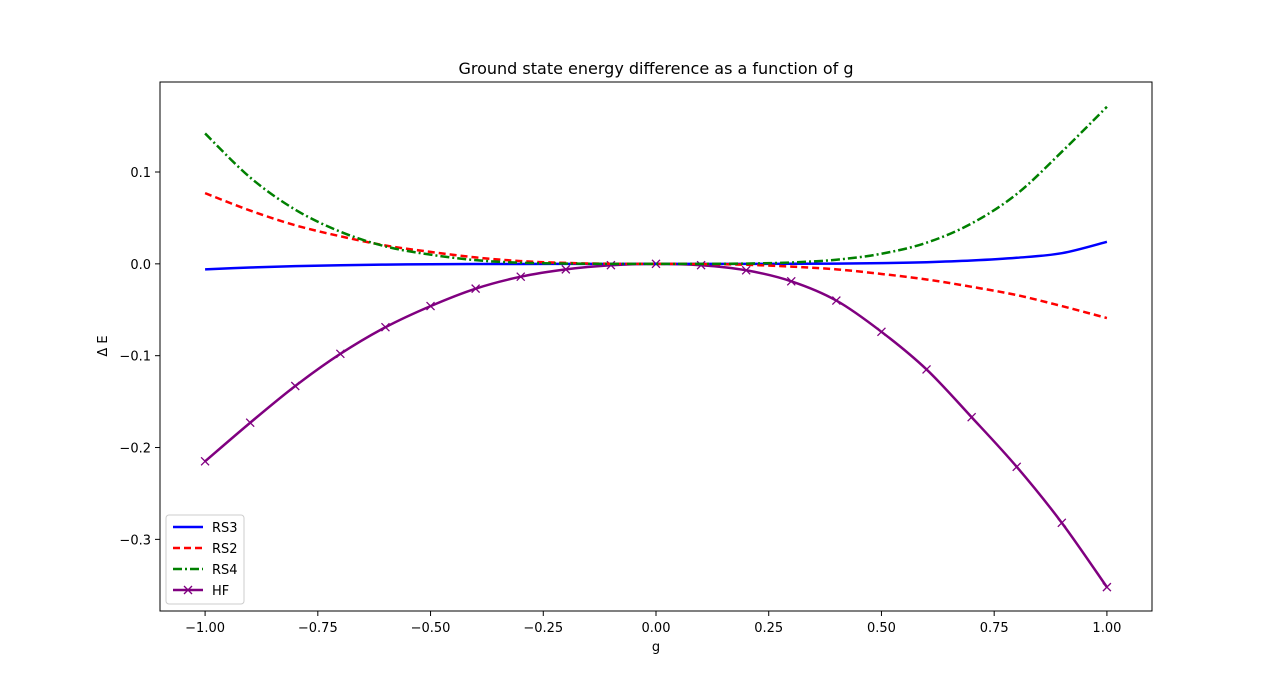  I want to click on y-axis: 0.1 0.0 −0.1 −0.2 −0.3, so click(139, 357).